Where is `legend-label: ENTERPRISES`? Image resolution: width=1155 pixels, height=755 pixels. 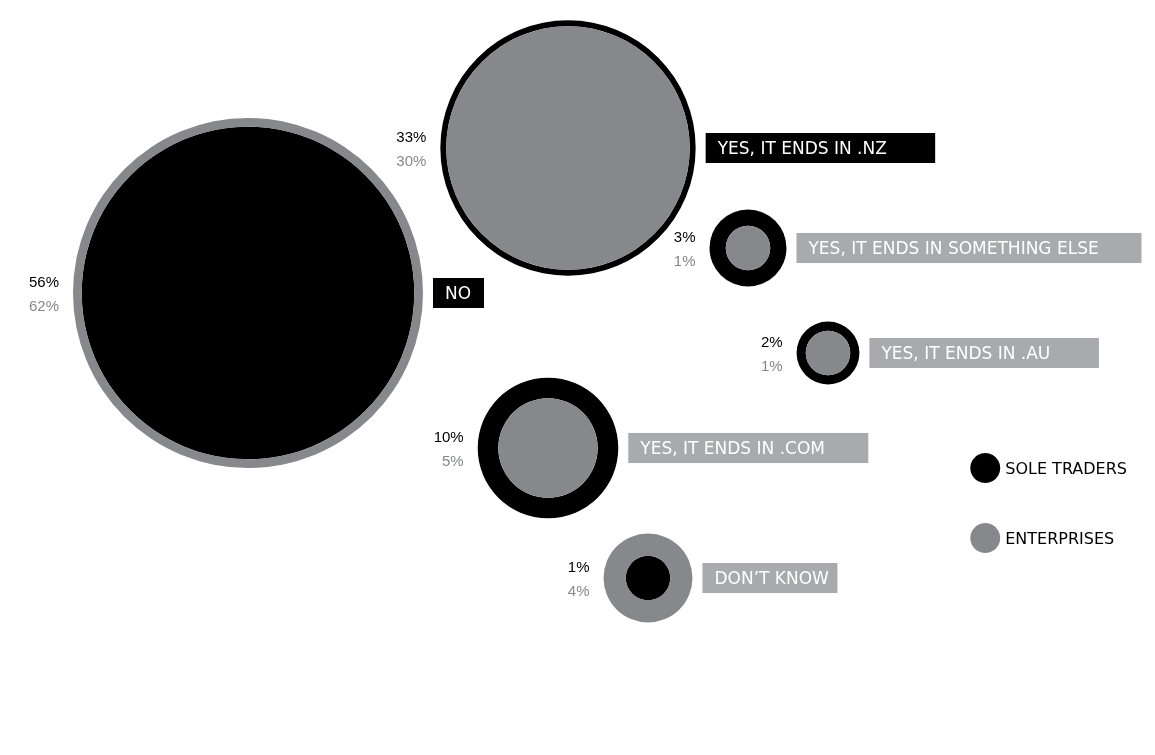
legend-label: ENTERPRISES is located at coordinates (1060, 538).